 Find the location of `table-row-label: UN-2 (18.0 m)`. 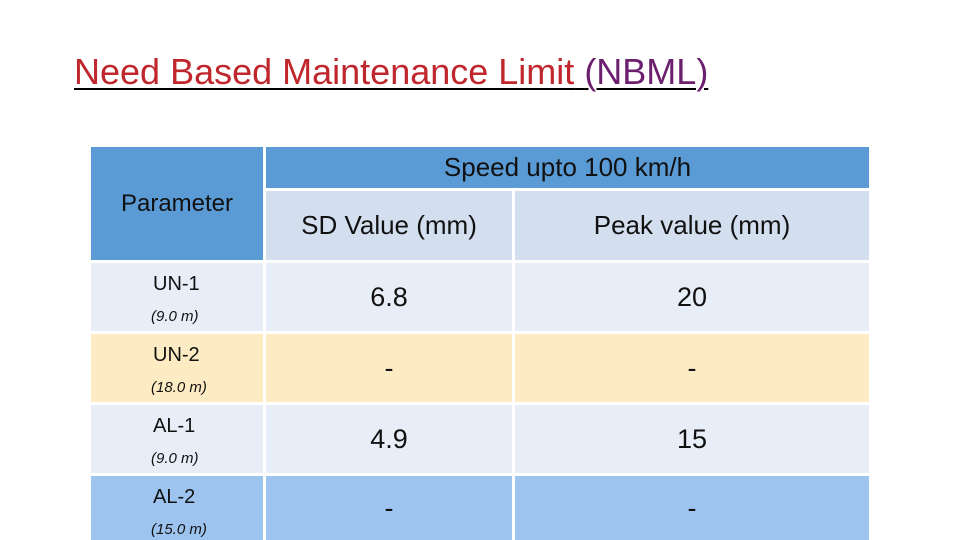

table-row-label: UN-2 (18.0 m) is located at coordinates (177, 368).